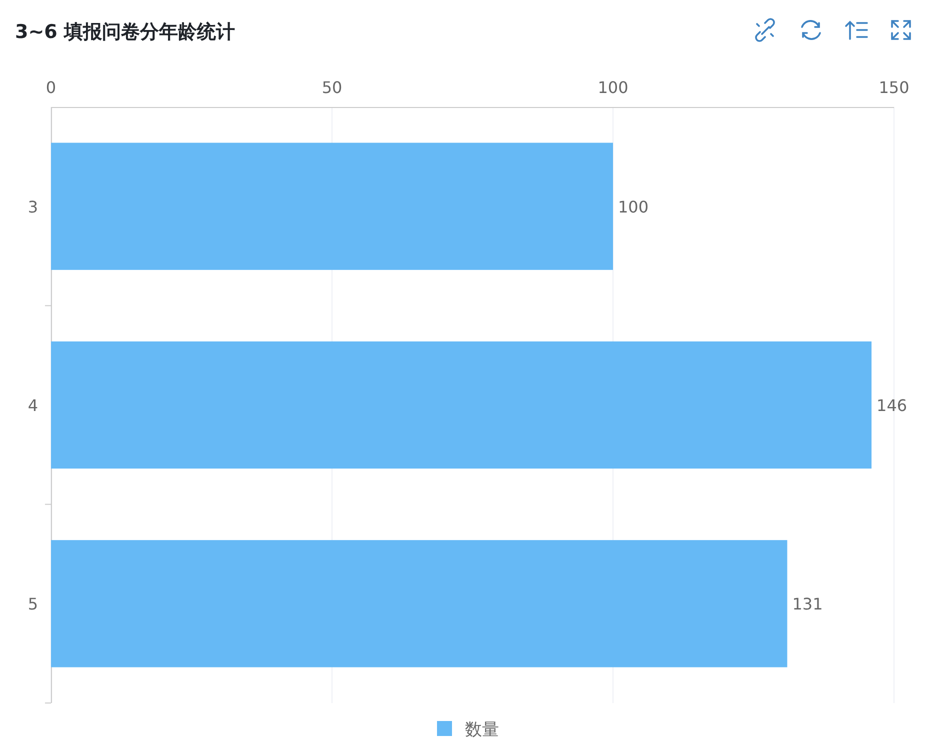 This screenshot has height=755, width=936. I want to click on x-tick-label: 0, so click(51, 87).